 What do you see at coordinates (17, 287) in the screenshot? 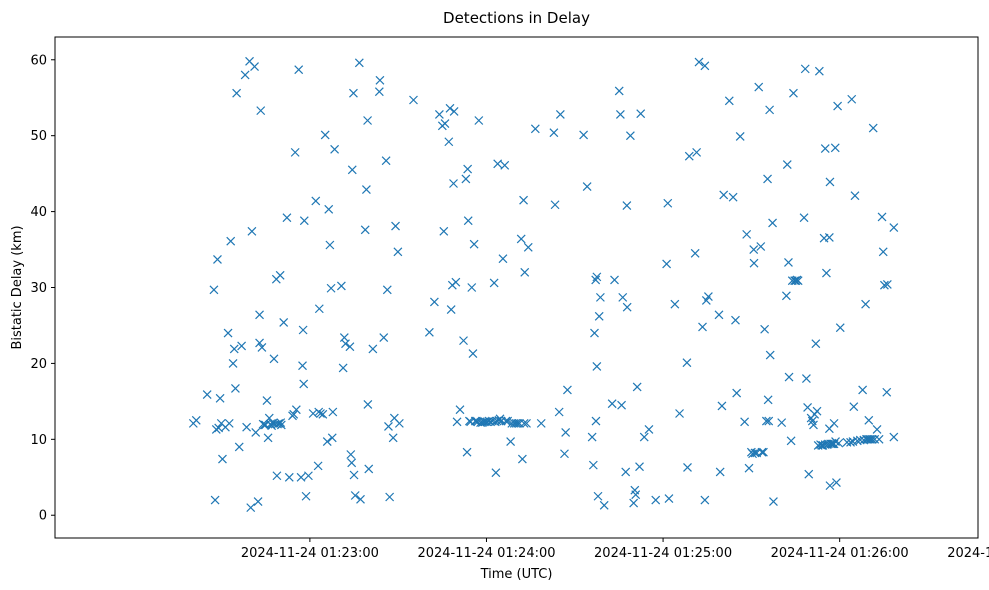
I see `y-axis-label: Bistatic Delay (km)` at bounding box center [17, 287].